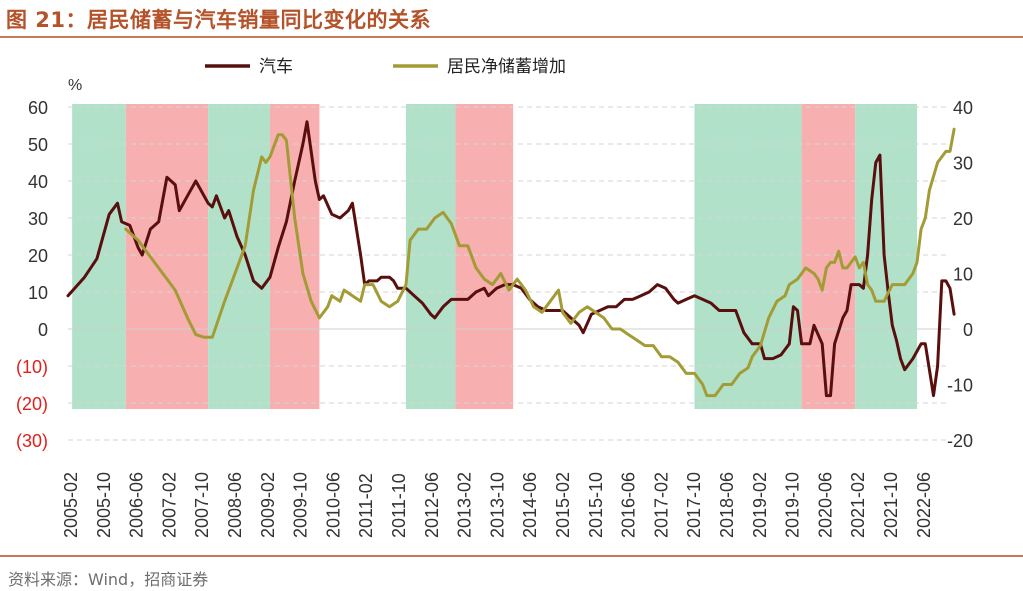  I want to click on title-rule, so click(511, 37).